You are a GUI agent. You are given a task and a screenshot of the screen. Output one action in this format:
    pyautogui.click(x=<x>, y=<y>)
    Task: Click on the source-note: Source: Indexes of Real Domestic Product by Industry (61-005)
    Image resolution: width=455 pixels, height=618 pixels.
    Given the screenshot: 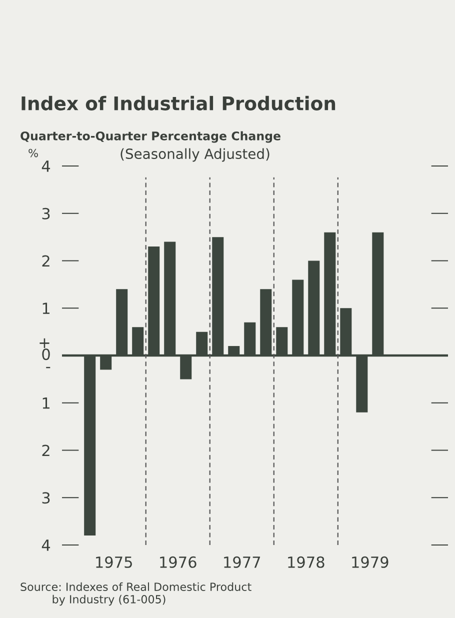 What is the action you would take?
    pyautogui.click(x=136, y=594)
    